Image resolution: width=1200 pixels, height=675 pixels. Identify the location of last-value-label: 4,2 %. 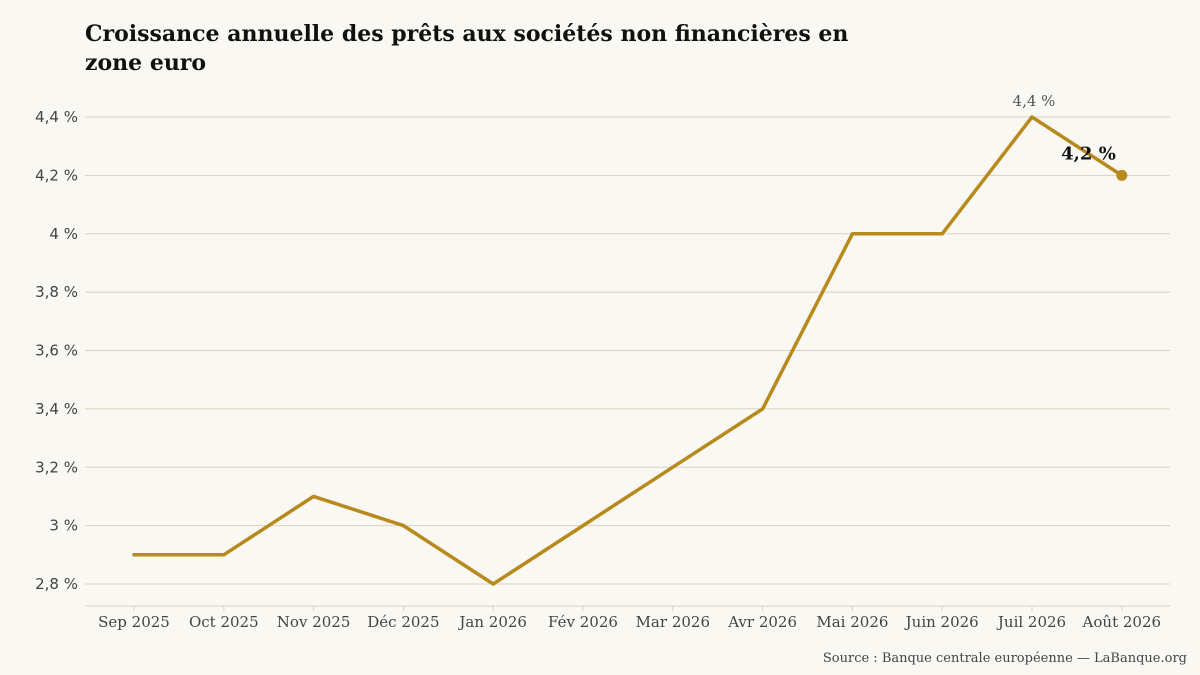
(1088, 153).